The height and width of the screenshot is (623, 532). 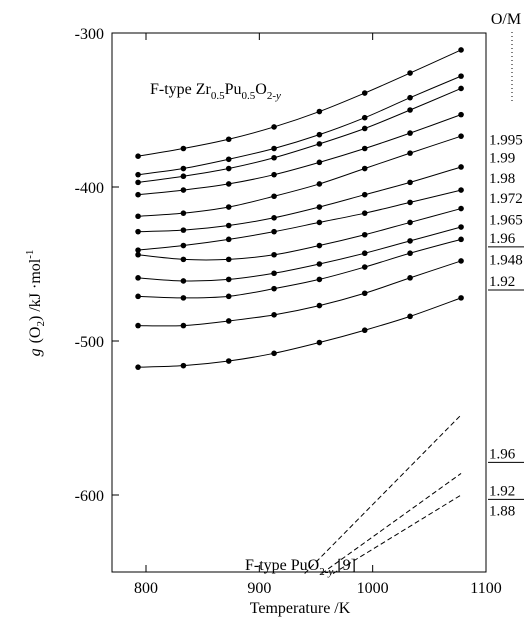 What do you see at coordinates (506, 260) in the screenshot?
I see `om-label: 1.948` at bounding box center [506, 260].